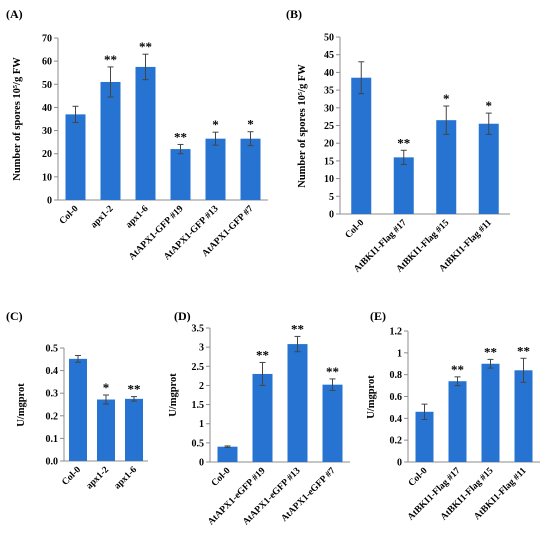 This screenshot has width=550, height=541. Describe the element at coordinates (52, 462) in the screenshot. I see `y-tick-label: 0.0` at that location.